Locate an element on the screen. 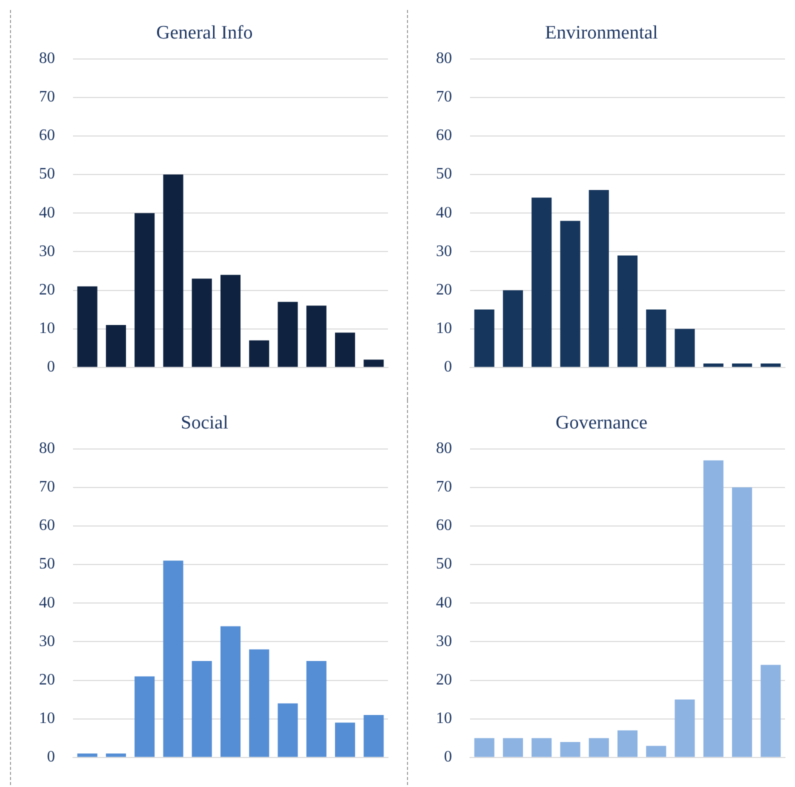 The image size is (795, 787). chart-title: Governance is located at coordinates (602, 423).